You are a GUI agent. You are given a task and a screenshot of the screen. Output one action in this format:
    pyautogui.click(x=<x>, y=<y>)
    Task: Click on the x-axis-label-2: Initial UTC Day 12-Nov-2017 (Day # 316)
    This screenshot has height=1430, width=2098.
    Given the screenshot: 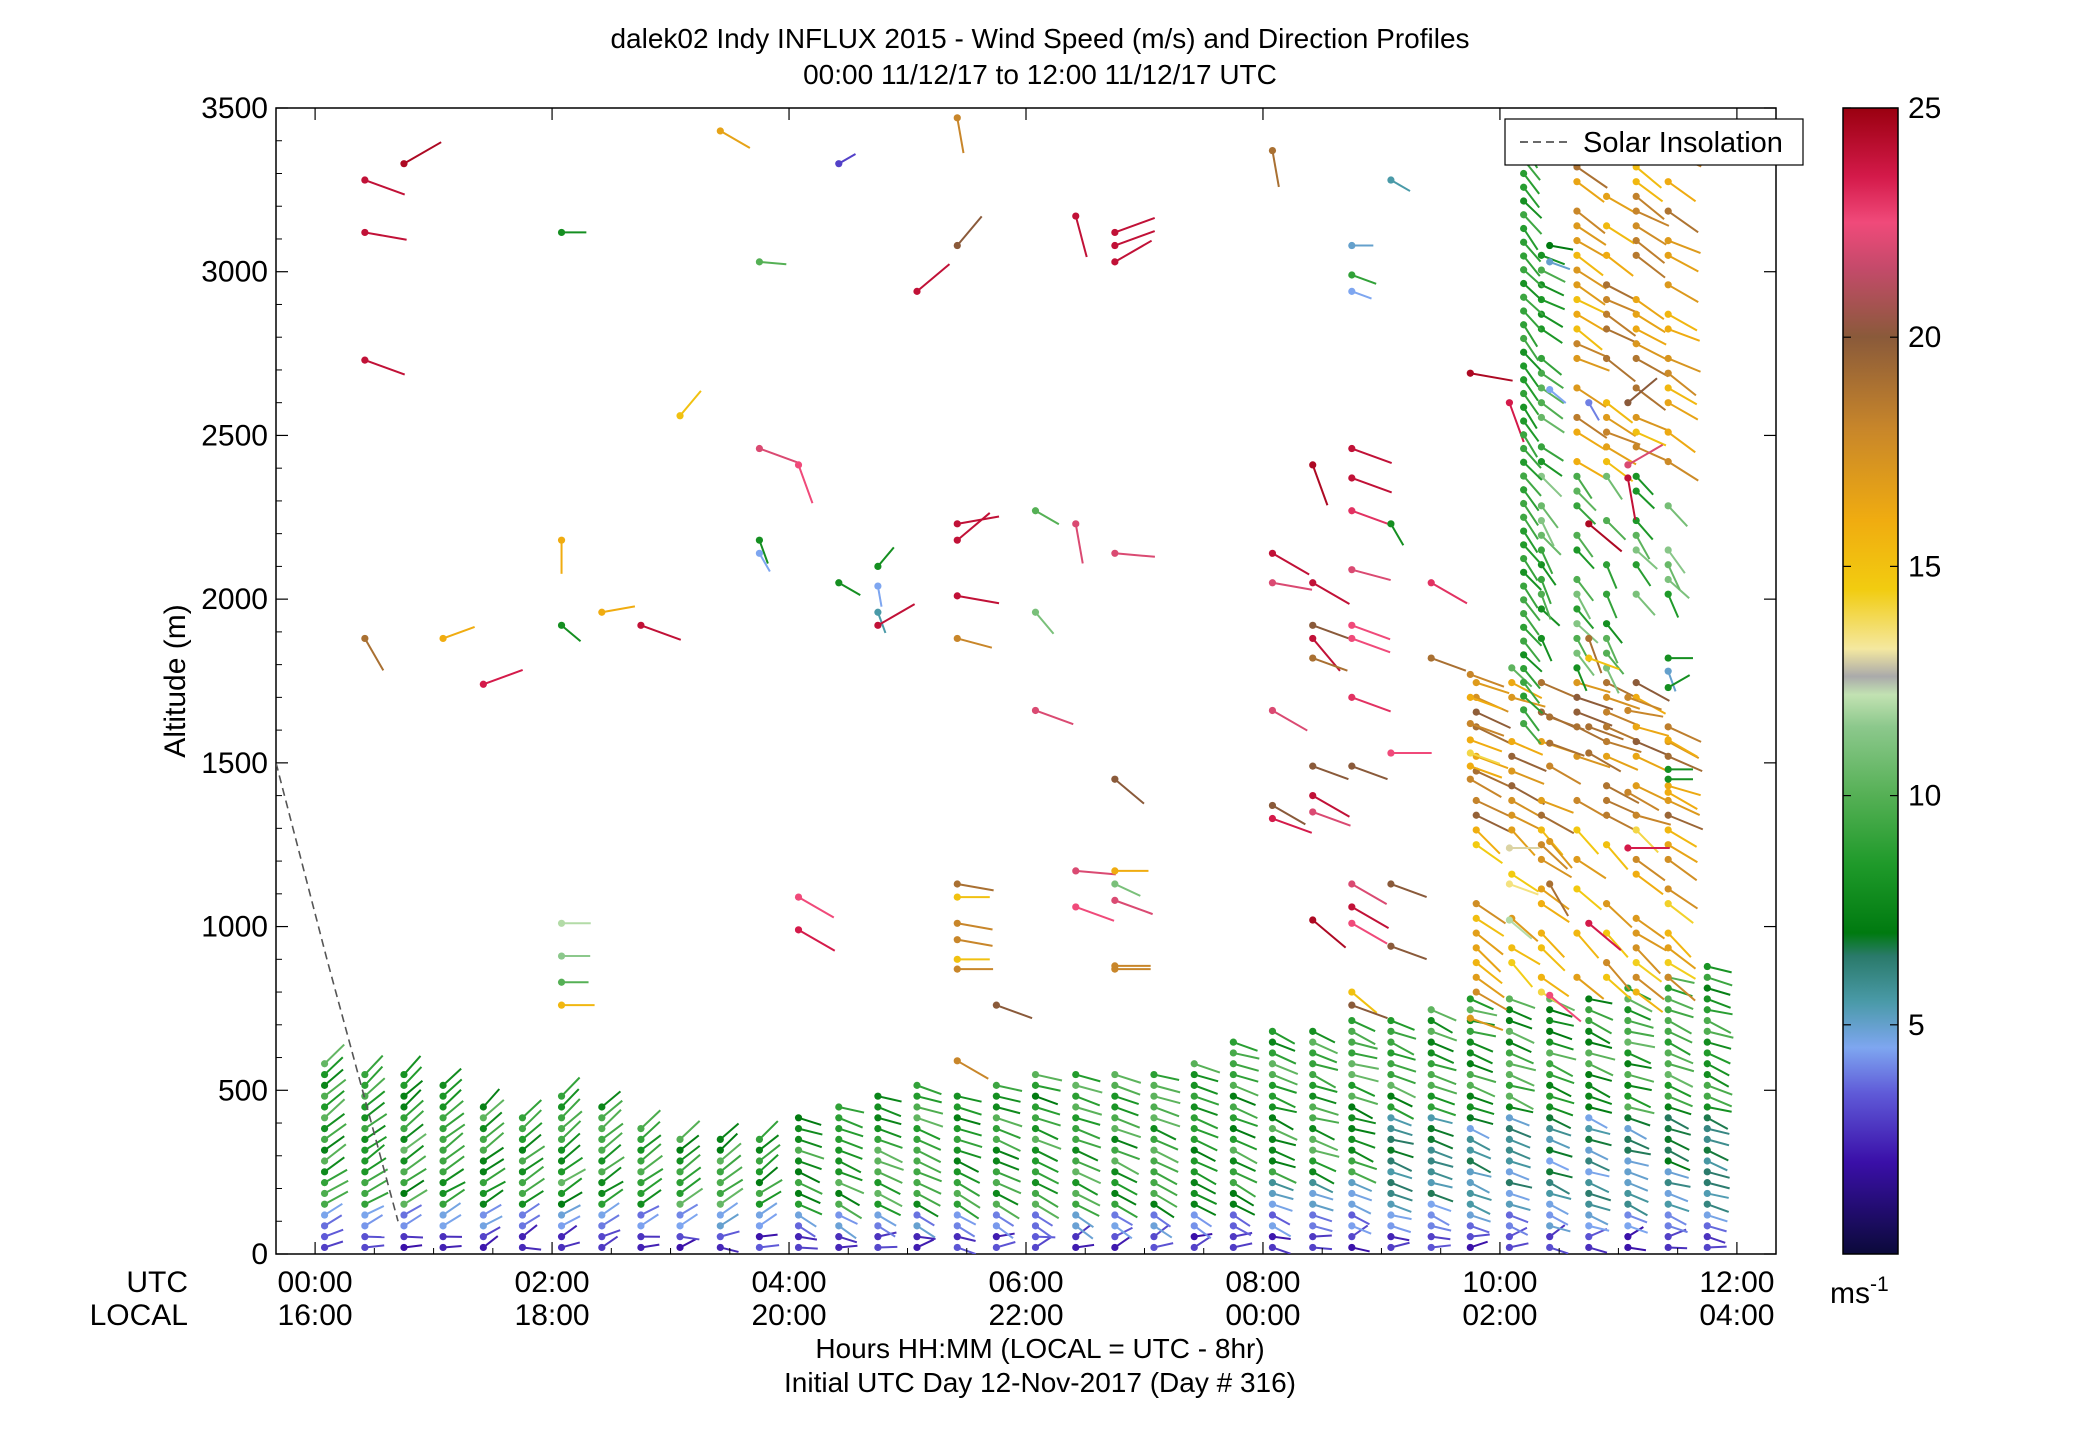 What is the action you would take?
    pyautogui.click(x=1040, y=1382)
    